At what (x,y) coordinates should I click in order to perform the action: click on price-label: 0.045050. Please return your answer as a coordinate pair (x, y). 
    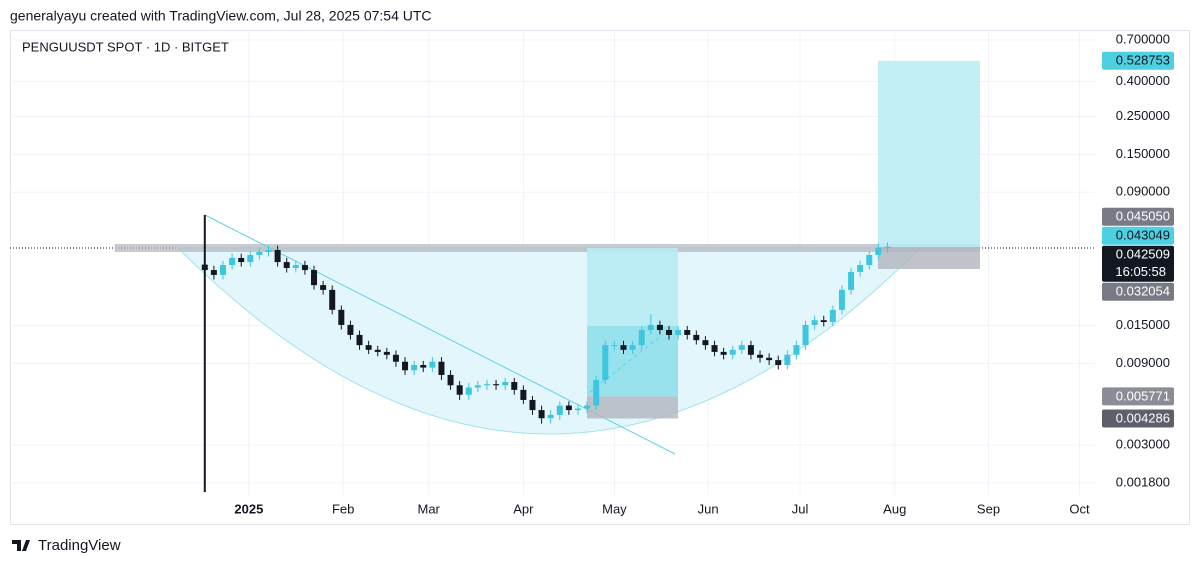
    Looking at the image, I should click on (1138, 216).